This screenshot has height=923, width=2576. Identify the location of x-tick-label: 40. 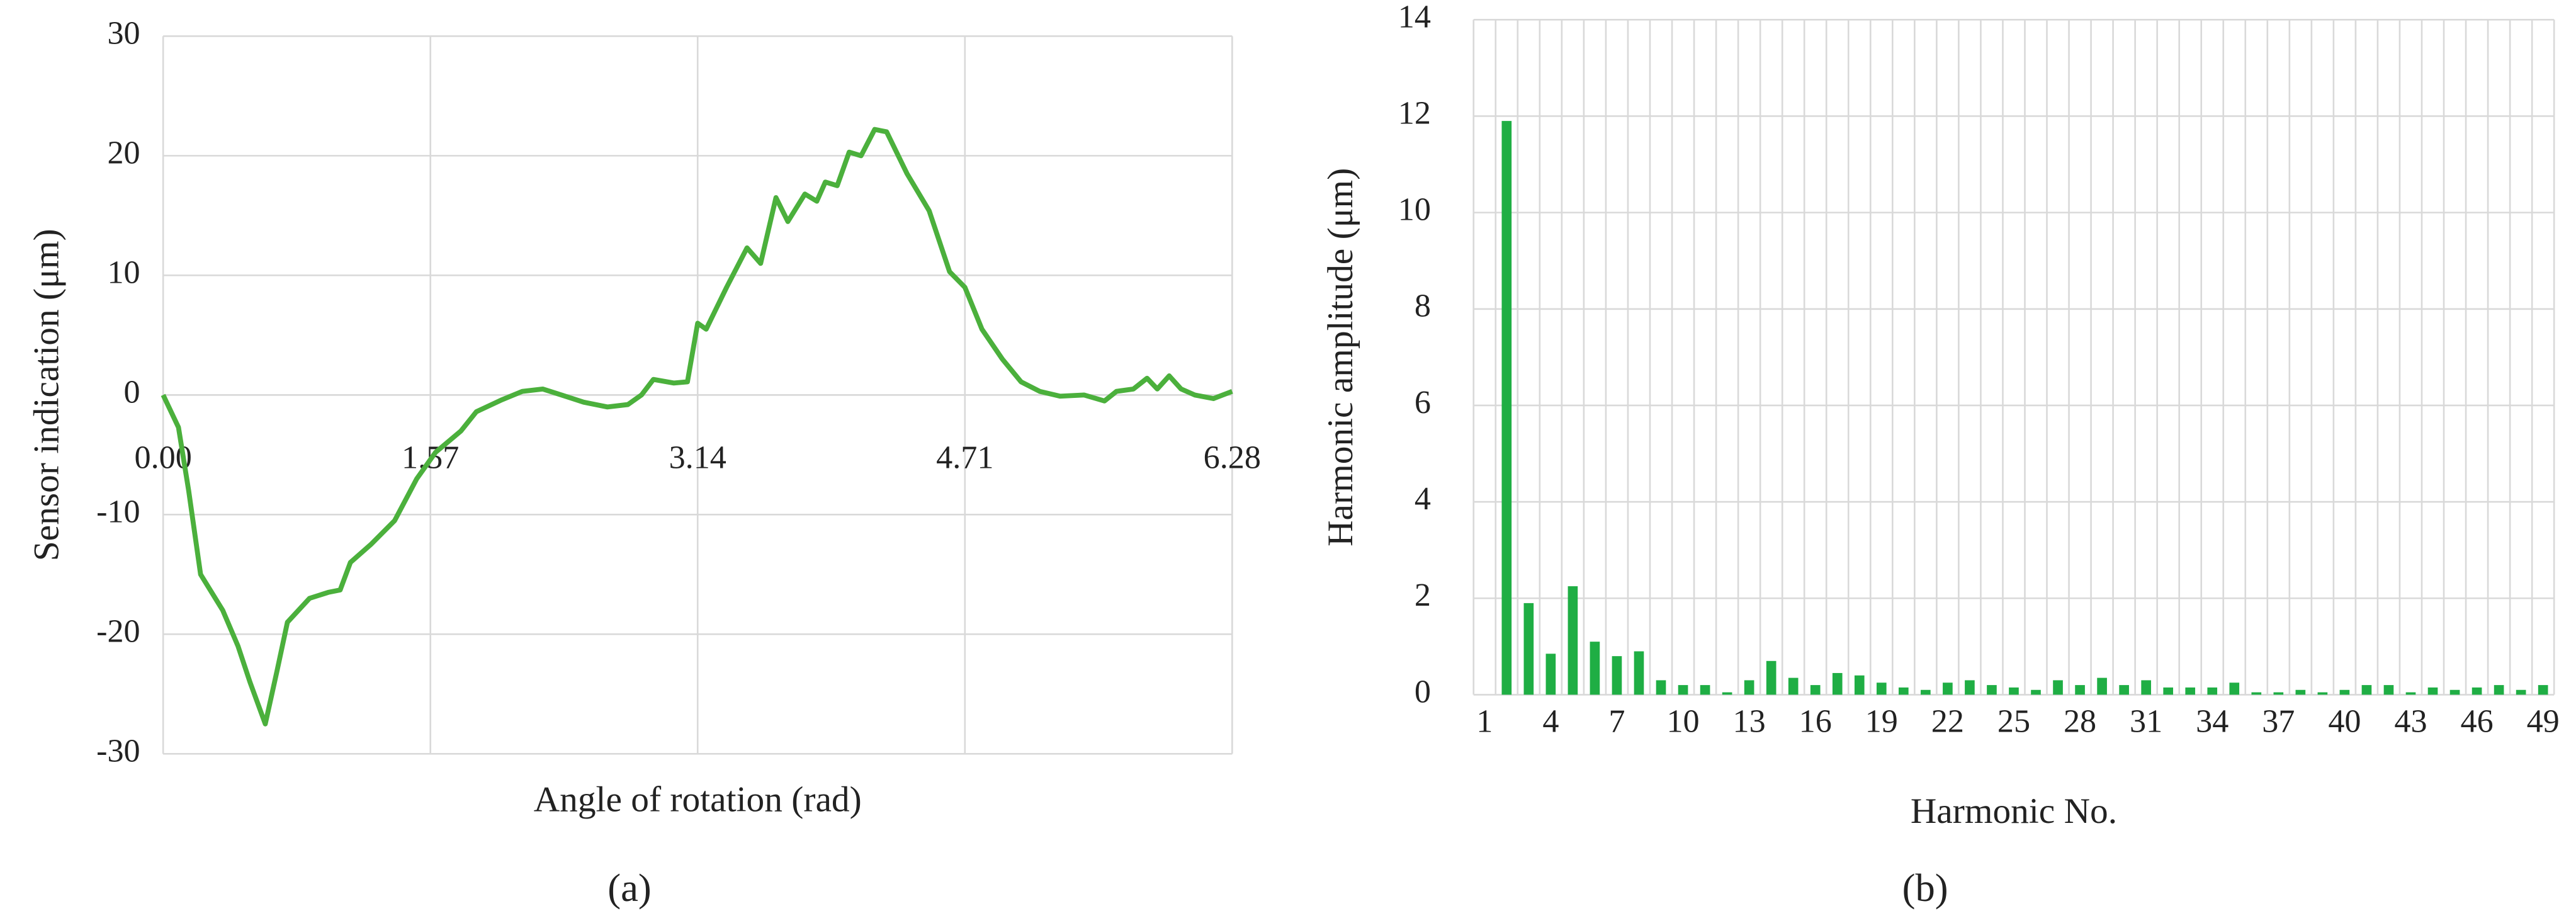
(2344, 721).